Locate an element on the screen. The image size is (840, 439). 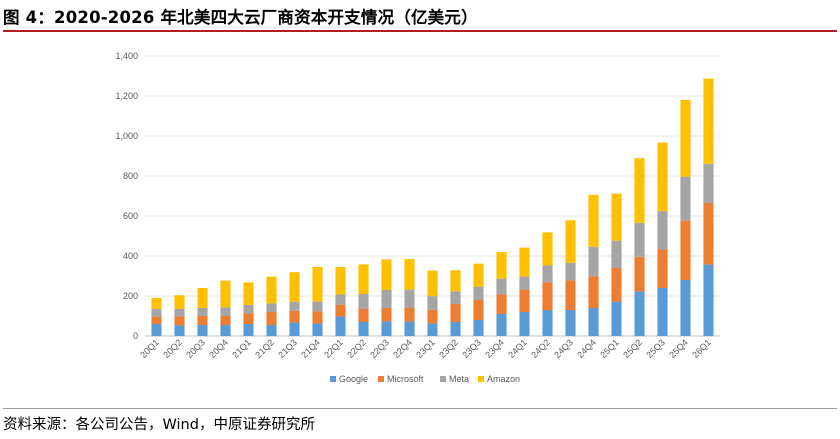
x-tick-label: 26Q1 is located at coordinates (701, 348).